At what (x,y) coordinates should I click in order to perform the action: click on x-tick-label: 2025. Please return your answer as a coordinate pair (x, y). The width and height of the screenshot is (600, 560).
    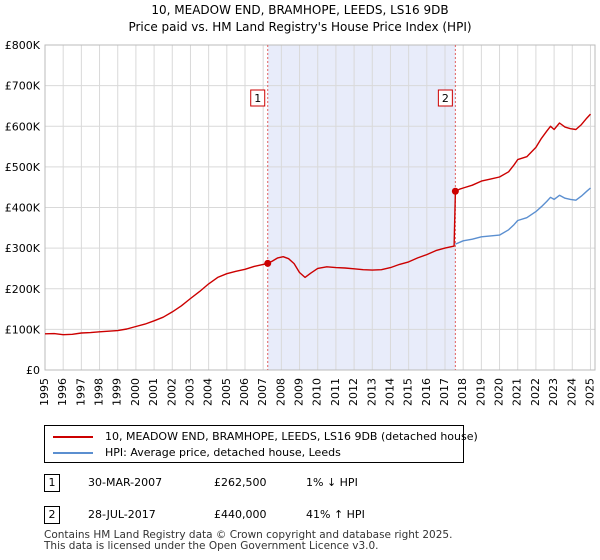
    Looking at the image, I should click on (589, 392).